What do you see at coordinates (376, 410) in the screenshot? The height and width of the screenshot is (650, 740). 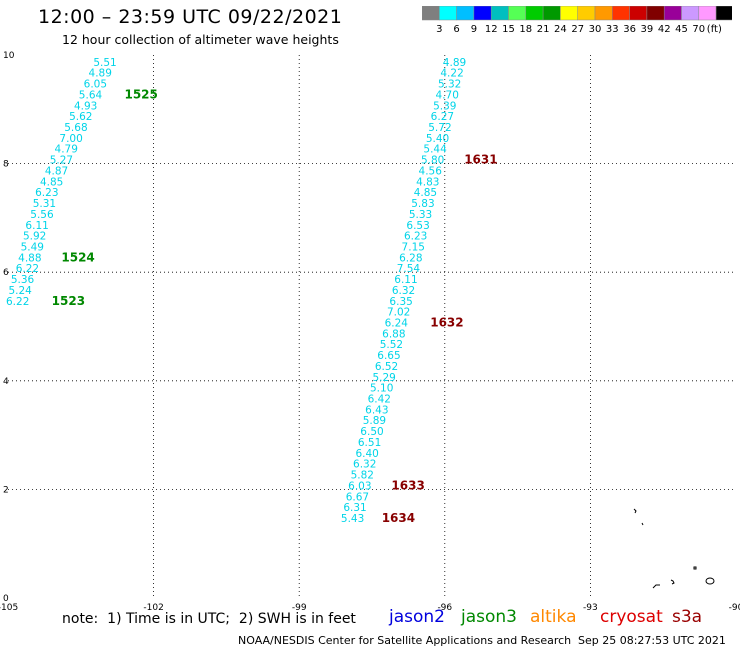 I see `wave-height-point: 6.43` at bounding box center [376, 410].